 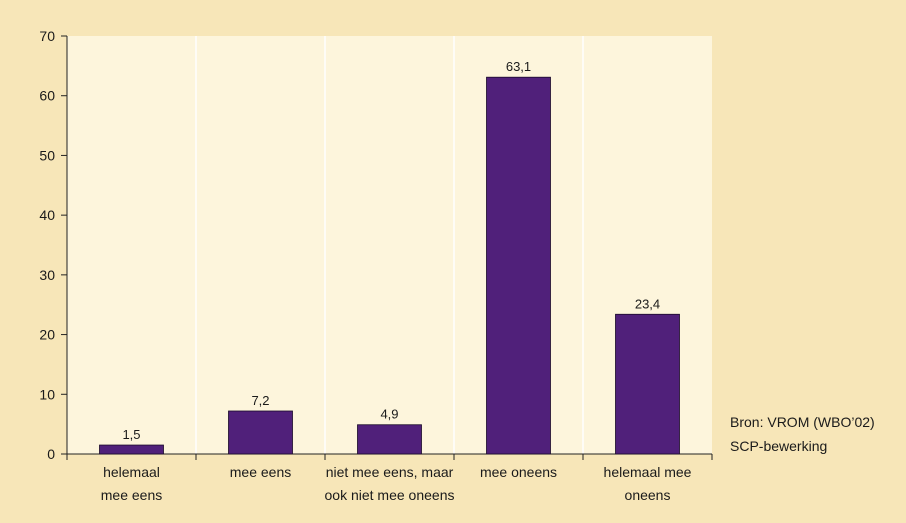 I want to click on y-tick-label: 20, so click(x=47, y=335).